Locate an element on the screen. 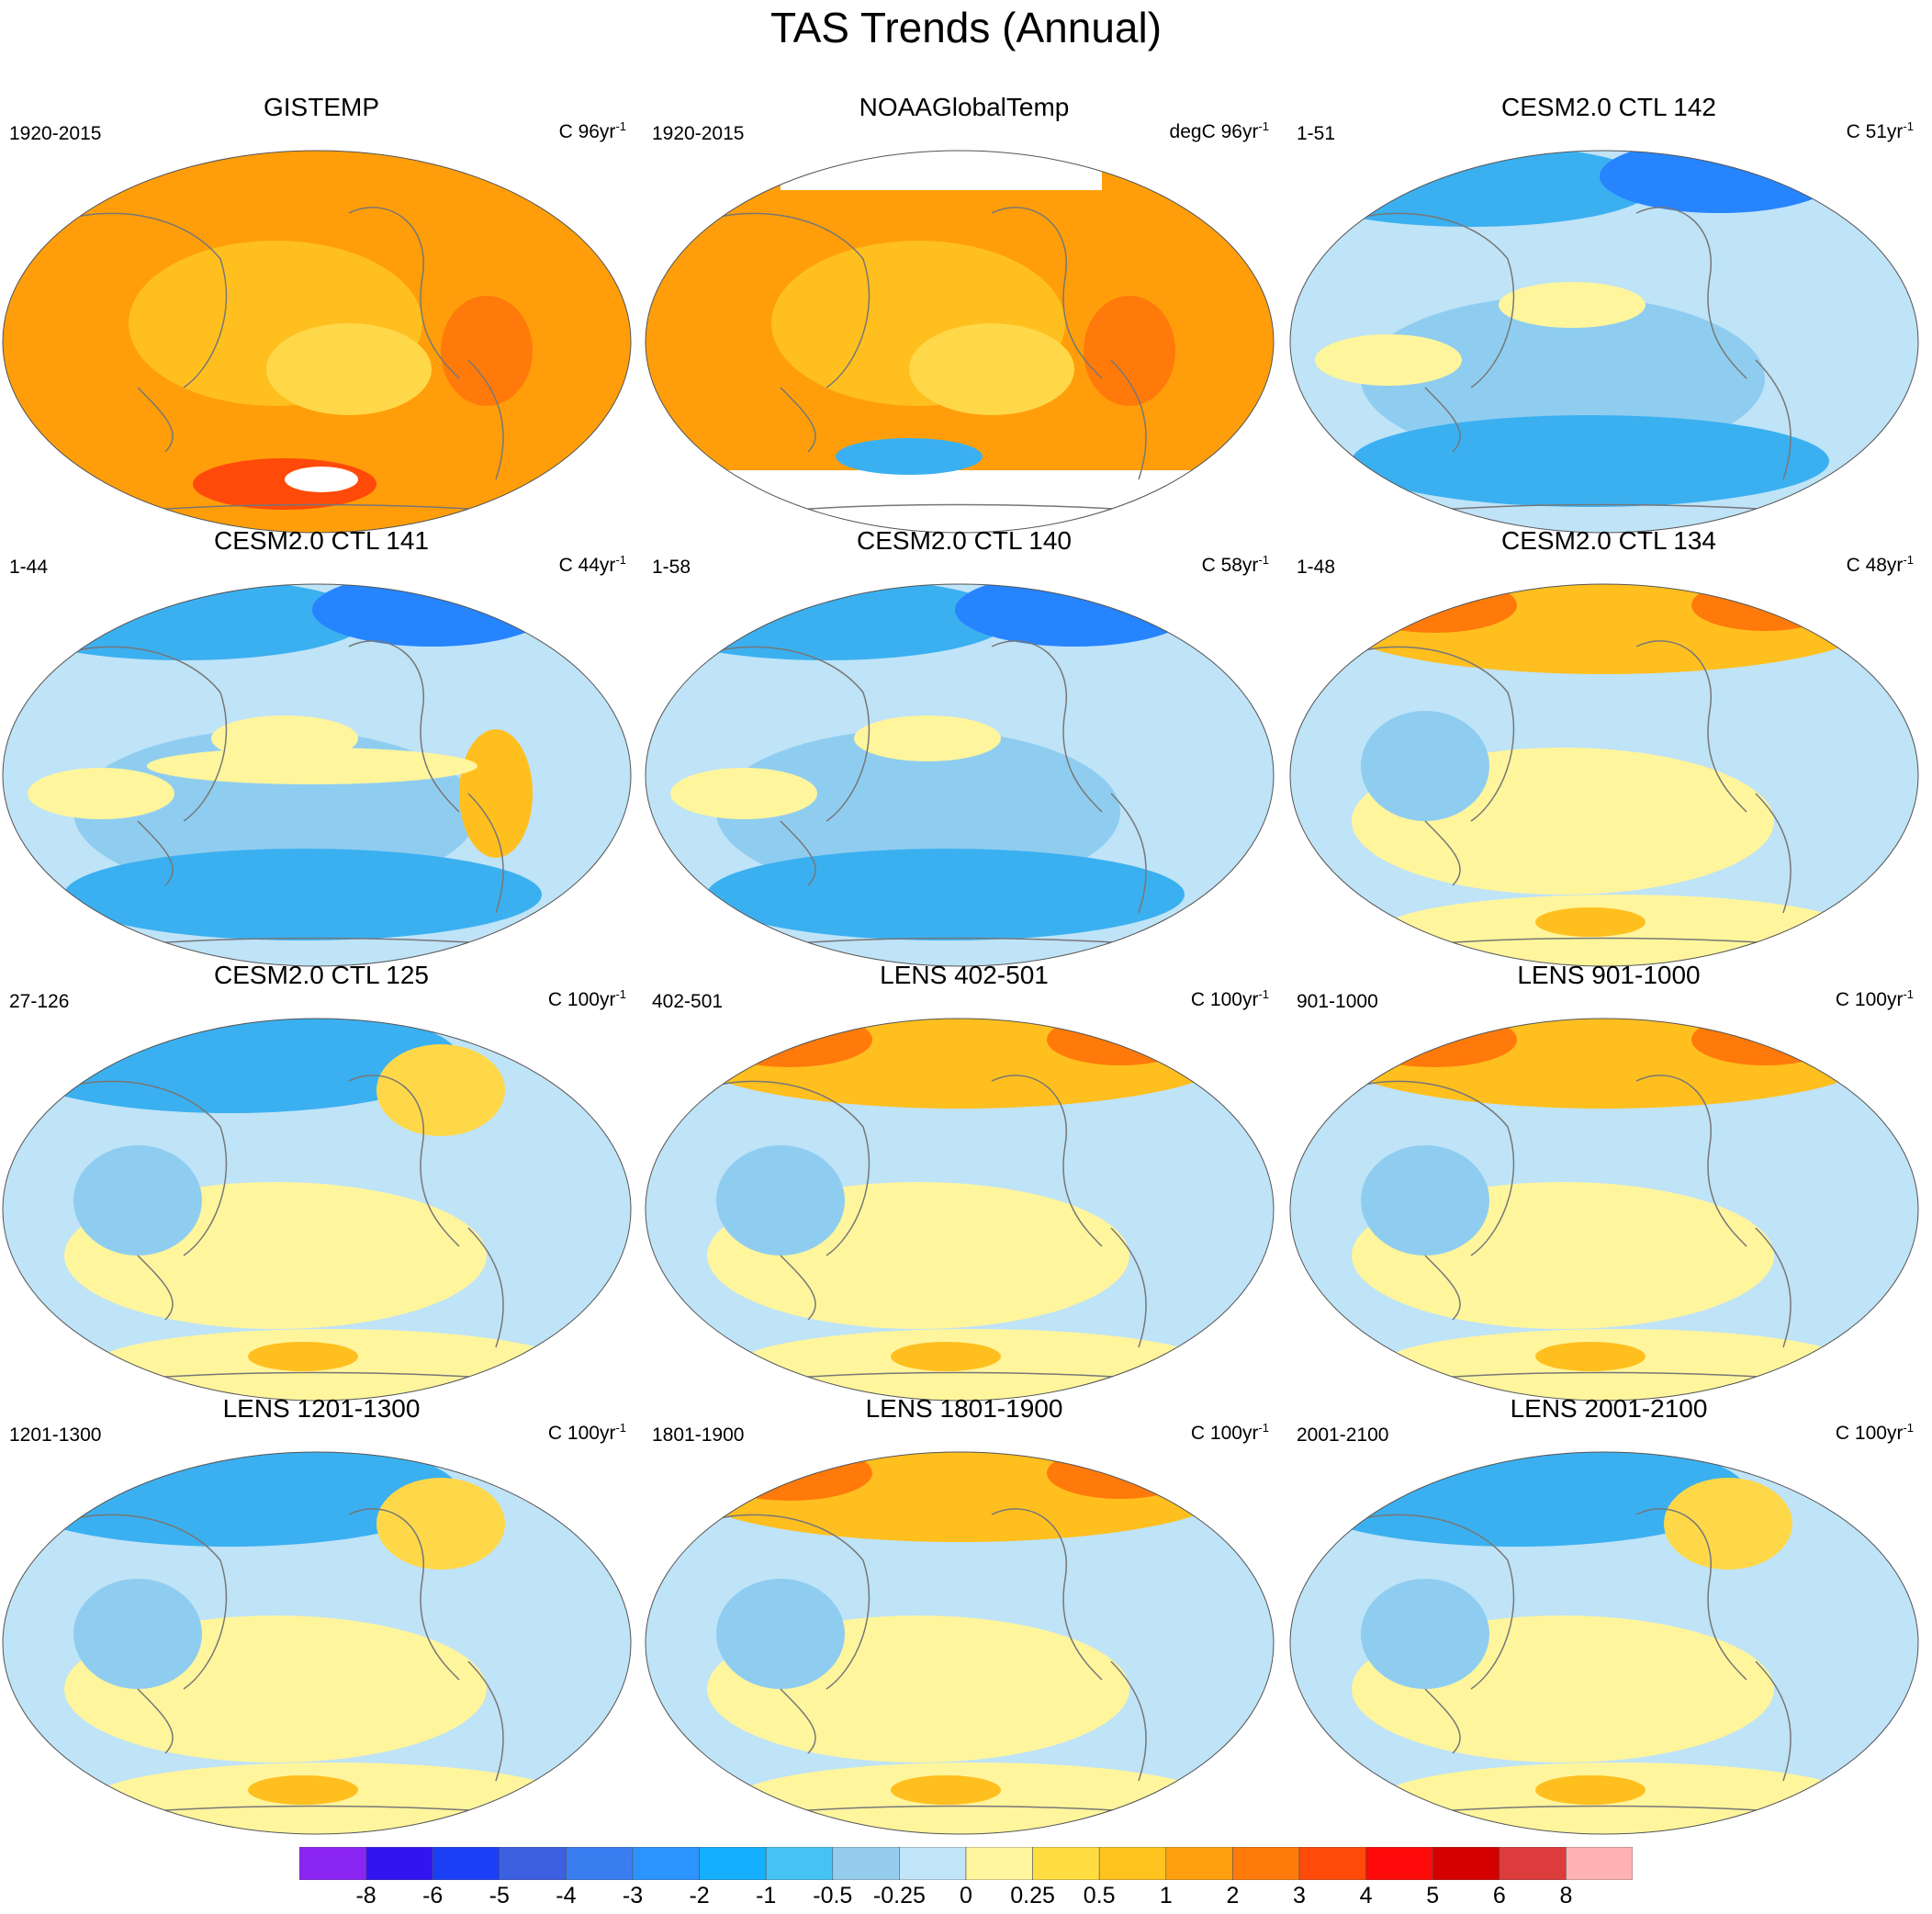 The width and height of the screenshot is (1932, 1914). panel-title: CESM2.0 CTL 125 is located at coordinates (321, 975).